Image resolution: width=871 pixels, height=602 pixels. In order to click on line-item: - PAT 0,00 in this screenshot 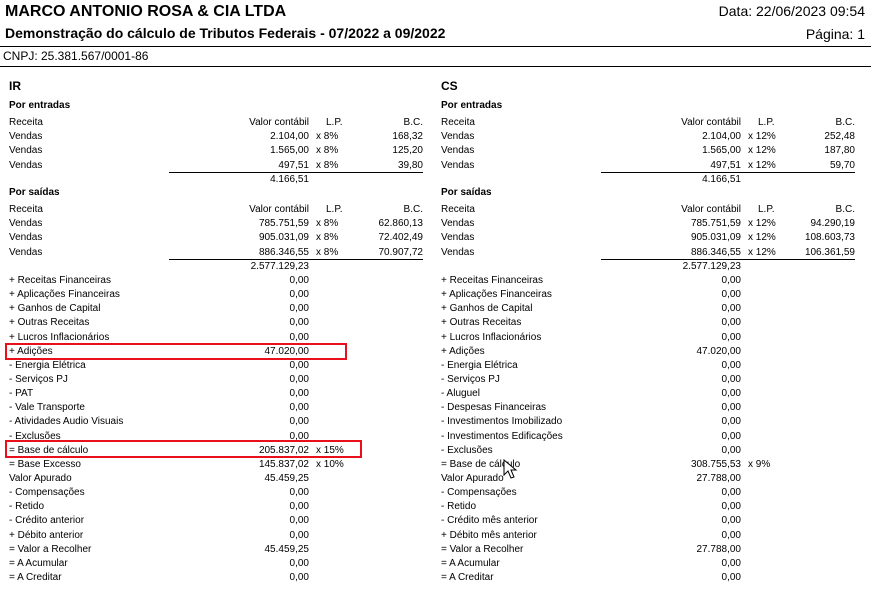, I will do `click(219, 394)`.